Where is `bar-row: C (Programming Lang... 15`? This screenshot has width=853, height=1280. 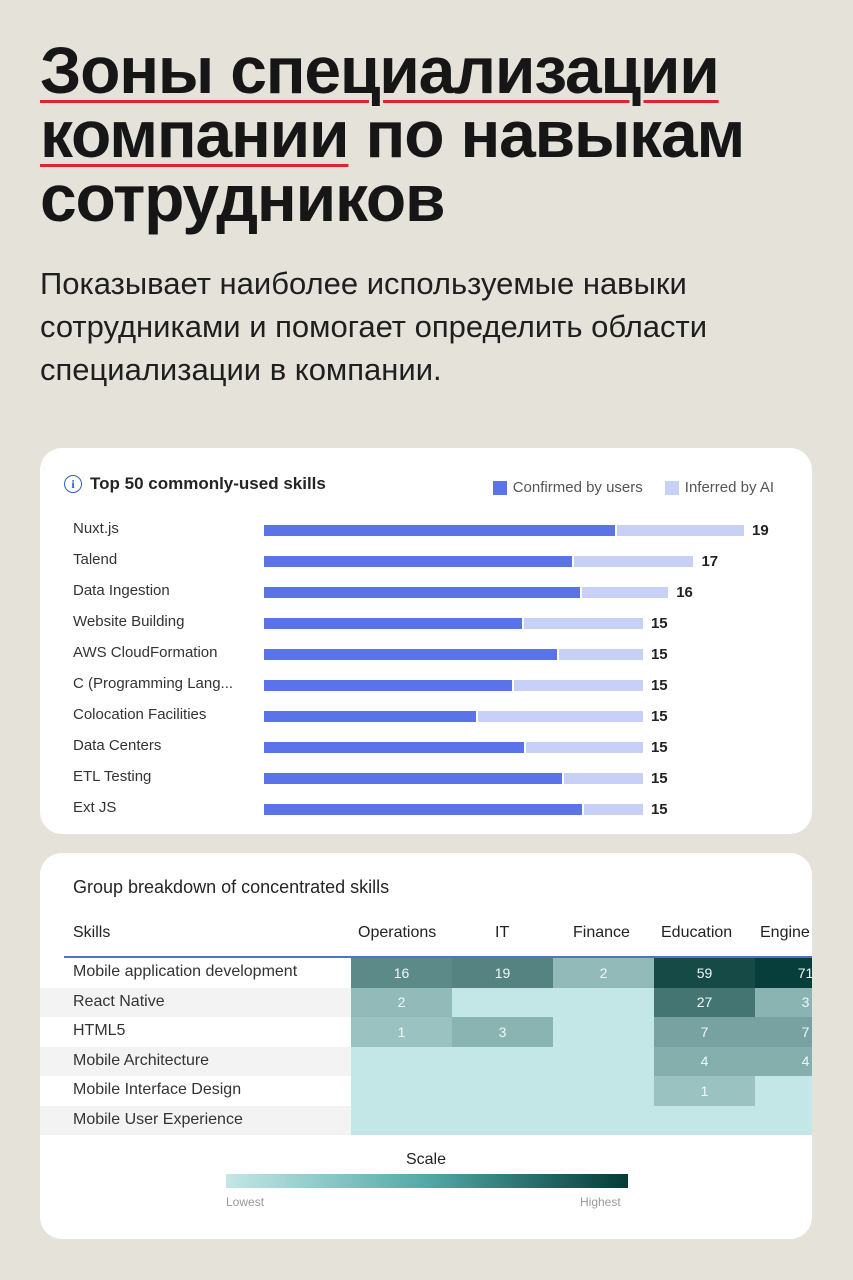
bar-row: C (Programming Lang... 15 is located at coordinates (426, 685).